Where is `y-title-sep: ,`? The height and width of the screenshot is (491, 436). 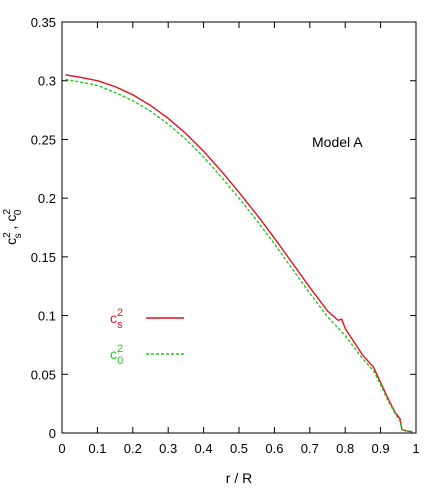
y-title-sep: , is located at coordinates (11, 228).